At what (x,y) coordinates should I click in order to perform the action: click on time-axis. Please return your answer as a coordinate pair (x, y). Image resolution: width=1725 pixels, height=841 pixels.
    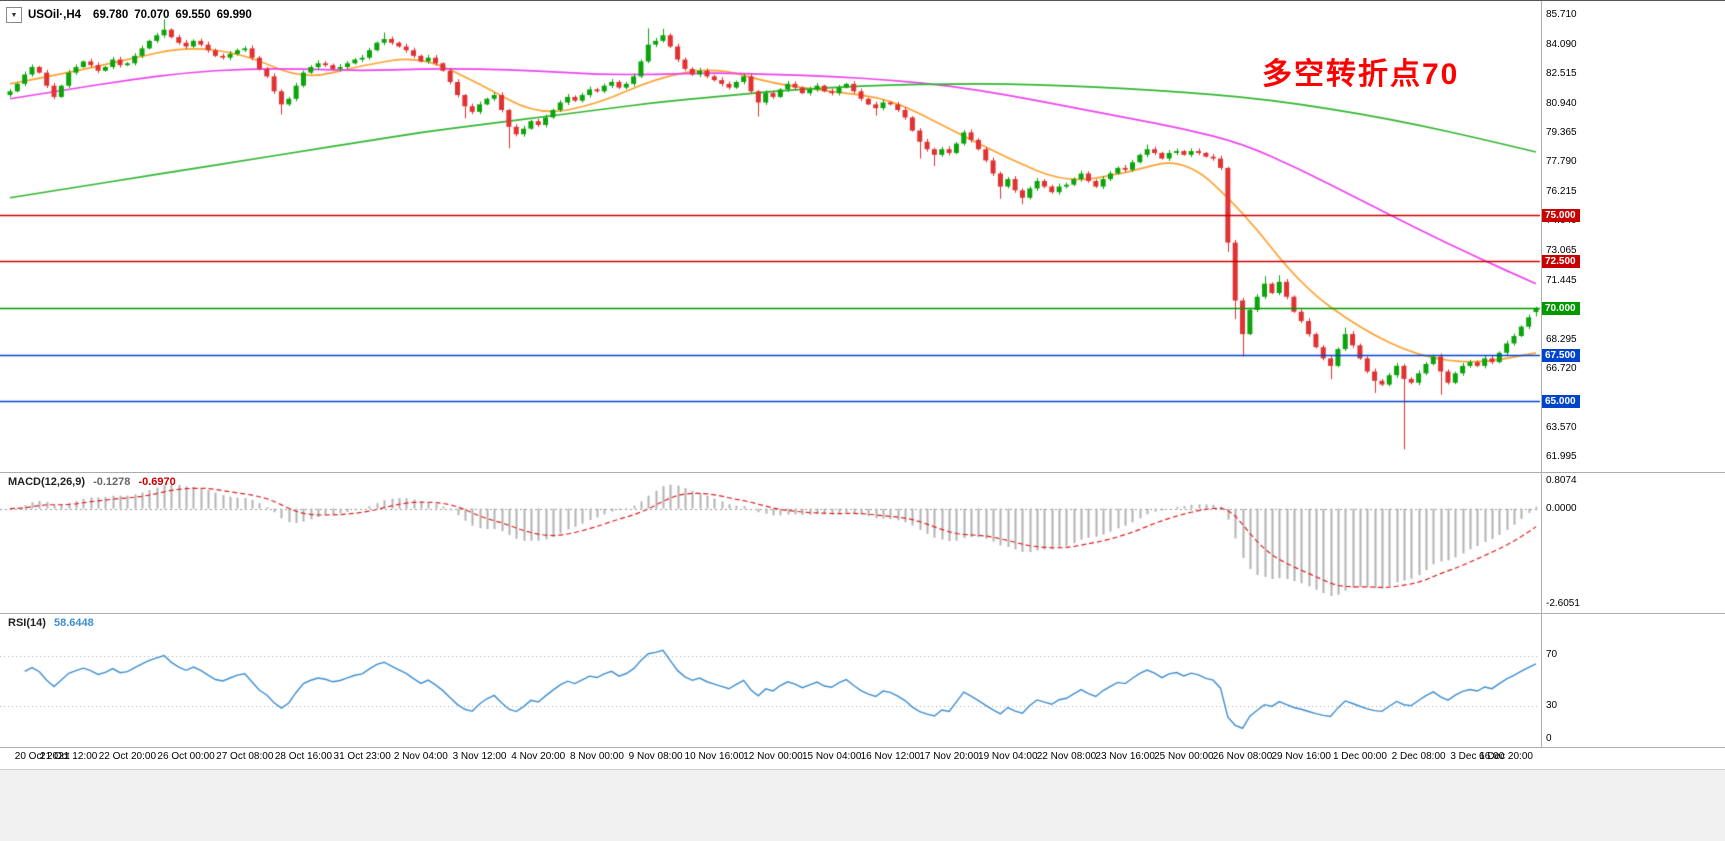
    Looking at the image, I should click on (770, 758).